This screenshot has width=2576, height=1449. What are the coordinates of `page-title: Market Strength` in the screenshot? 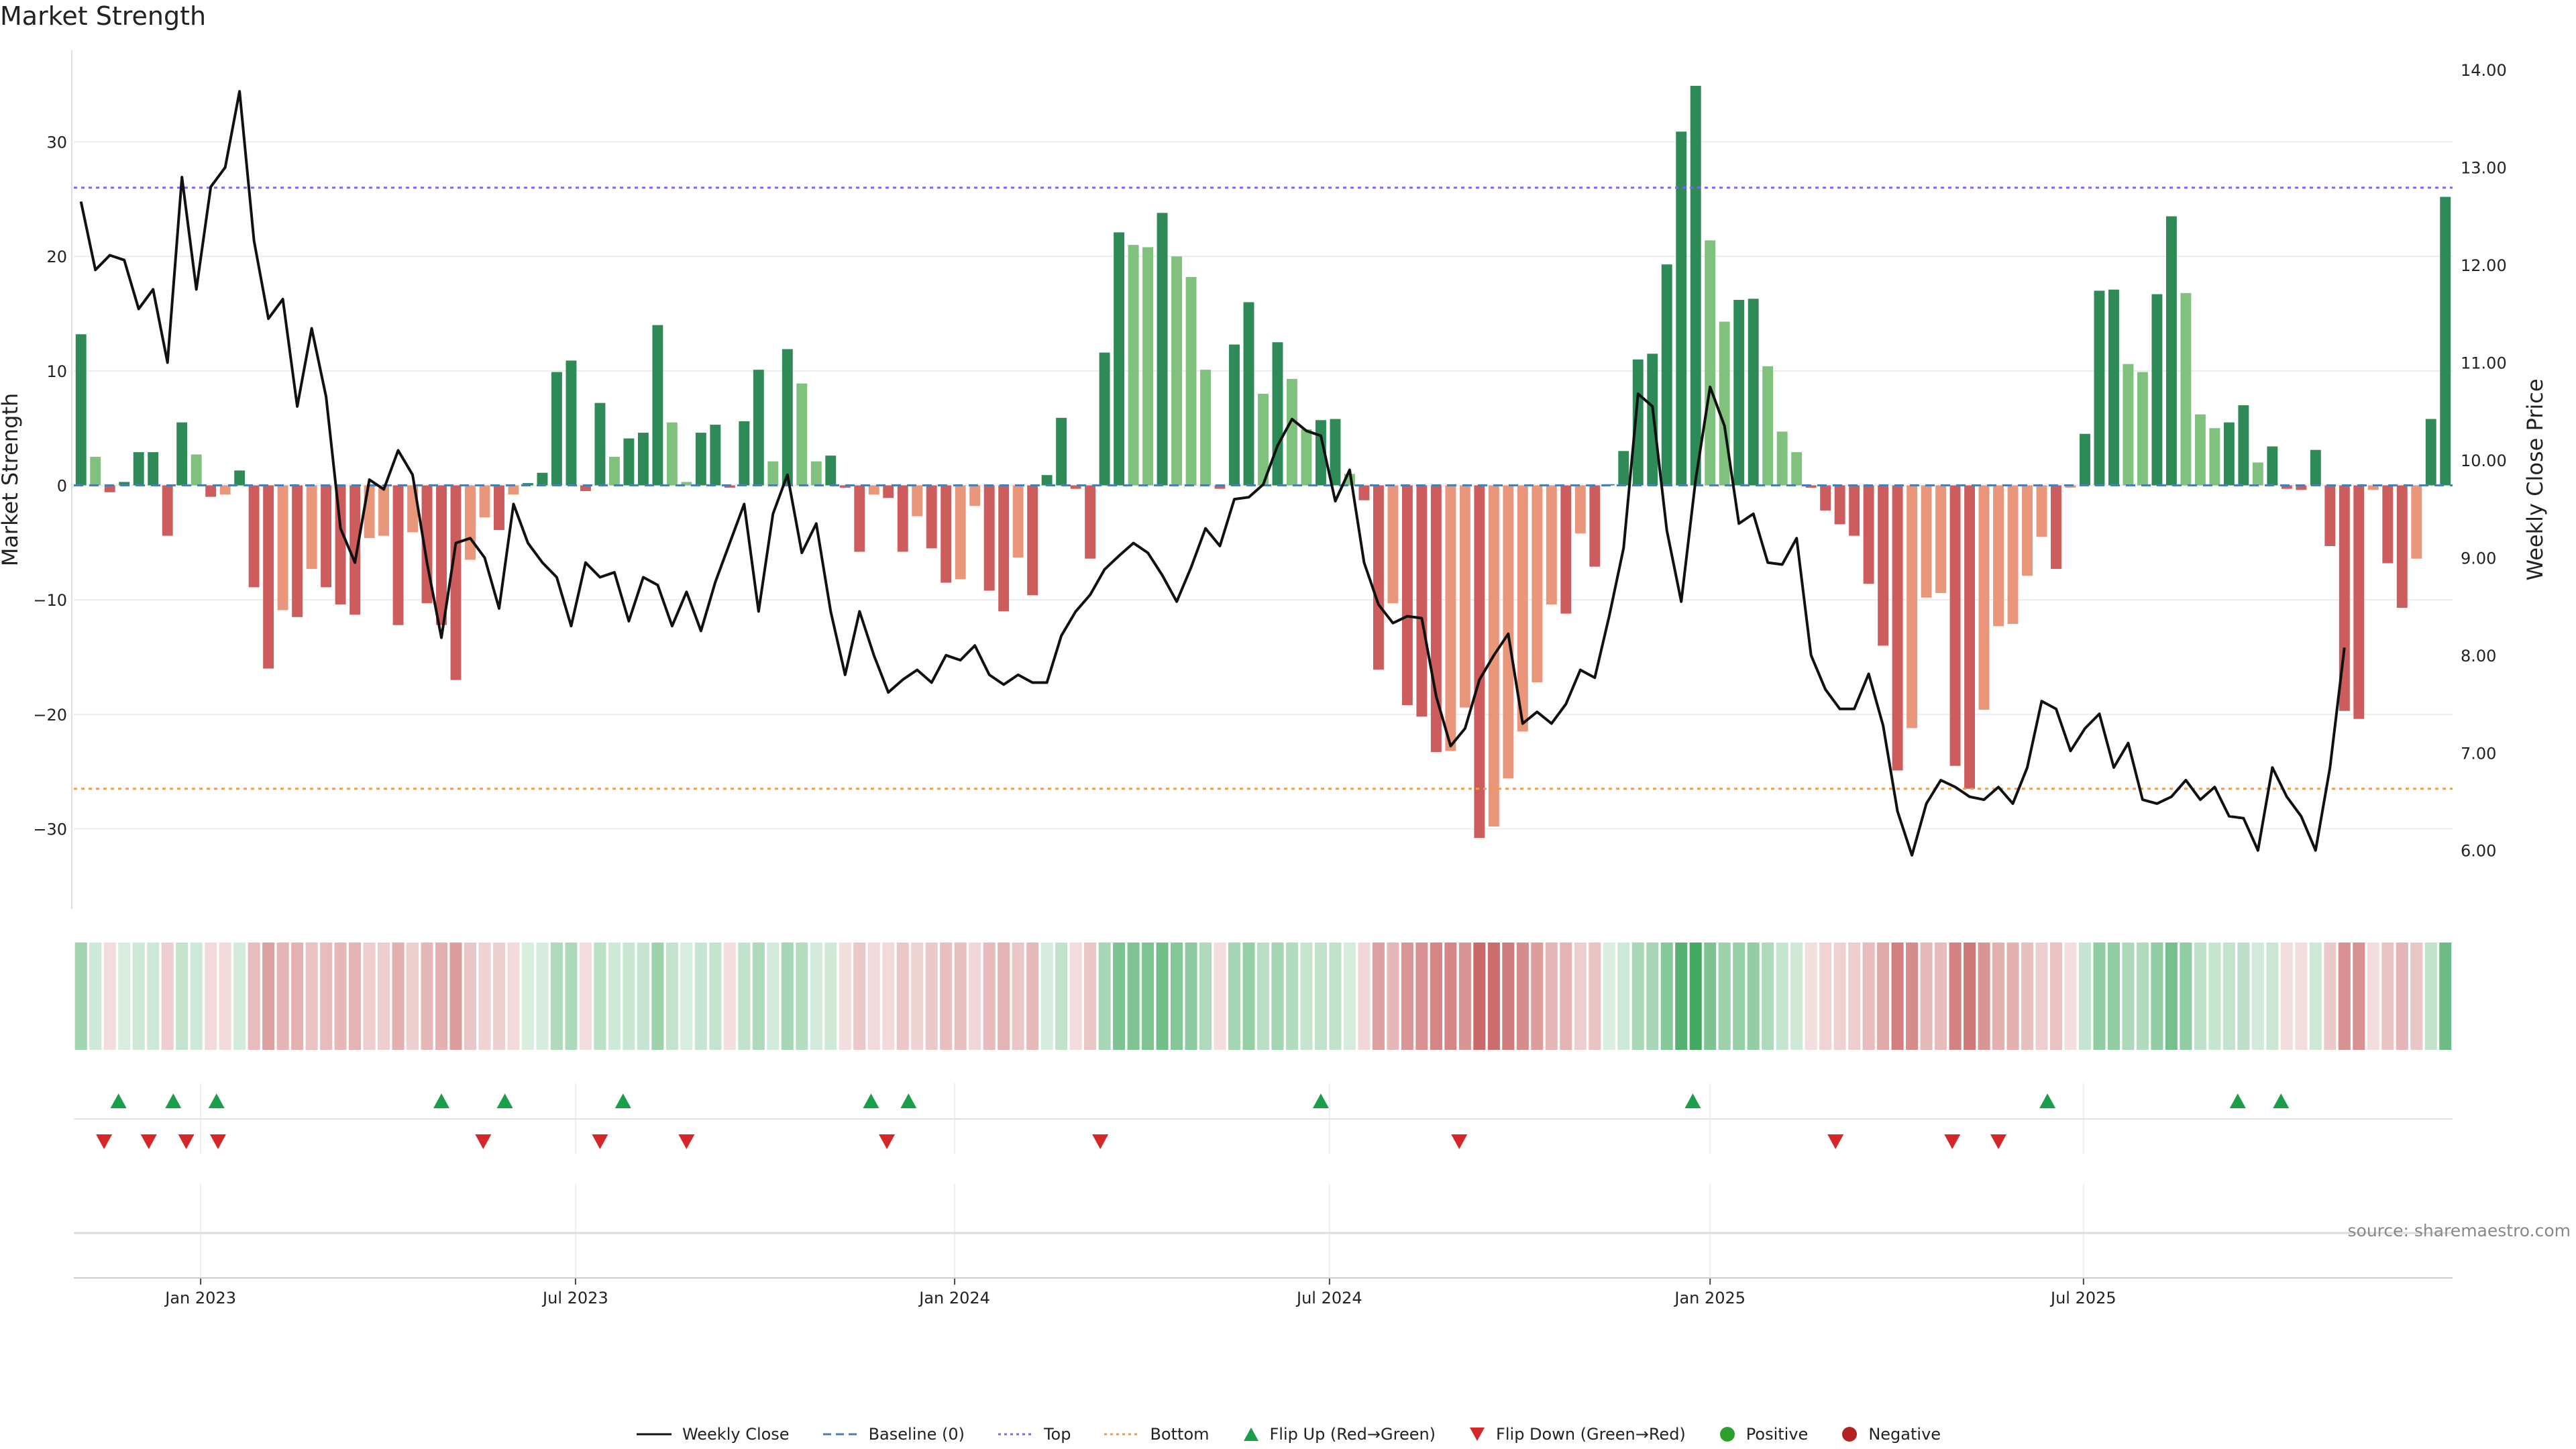 It's located at (103, 16).